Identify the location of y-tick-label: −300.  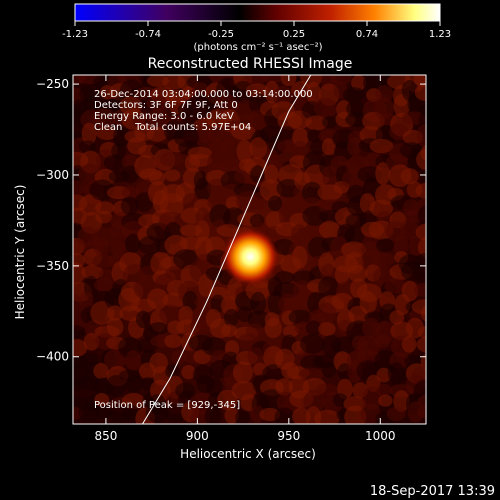
(52, 175).